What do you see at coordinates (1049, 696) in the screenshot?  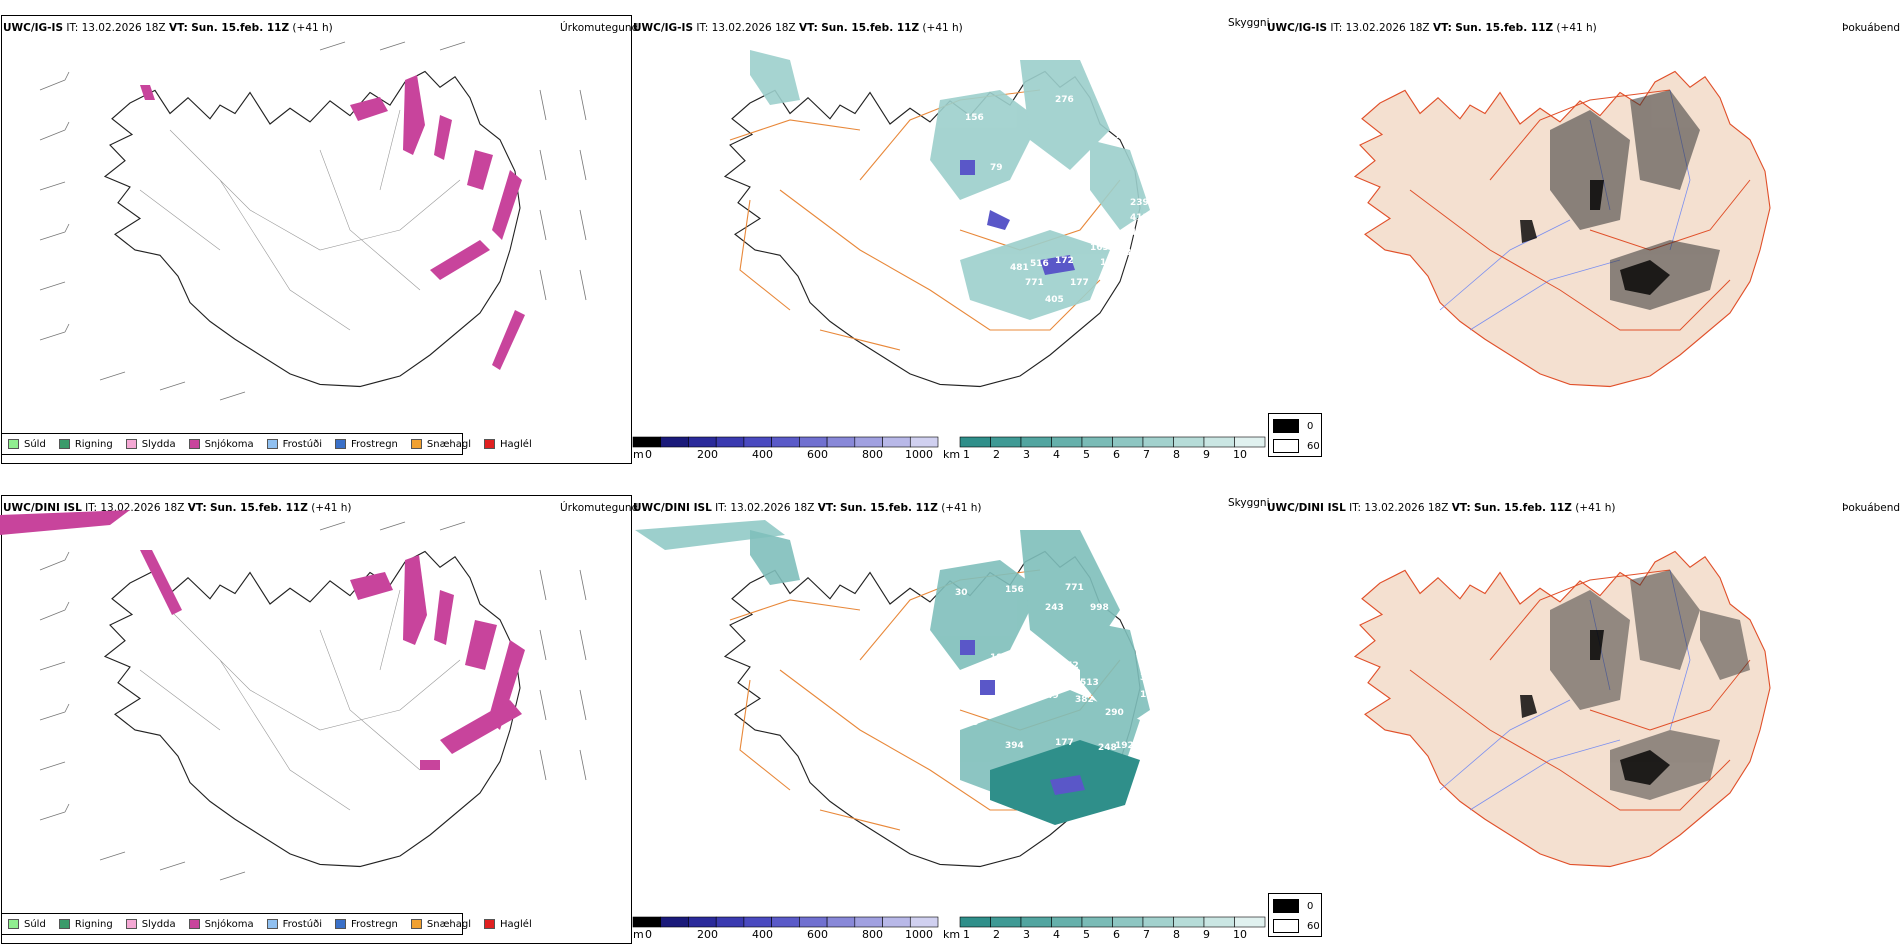 I see `vis-number: 249` at bounding box center [1049, 696].